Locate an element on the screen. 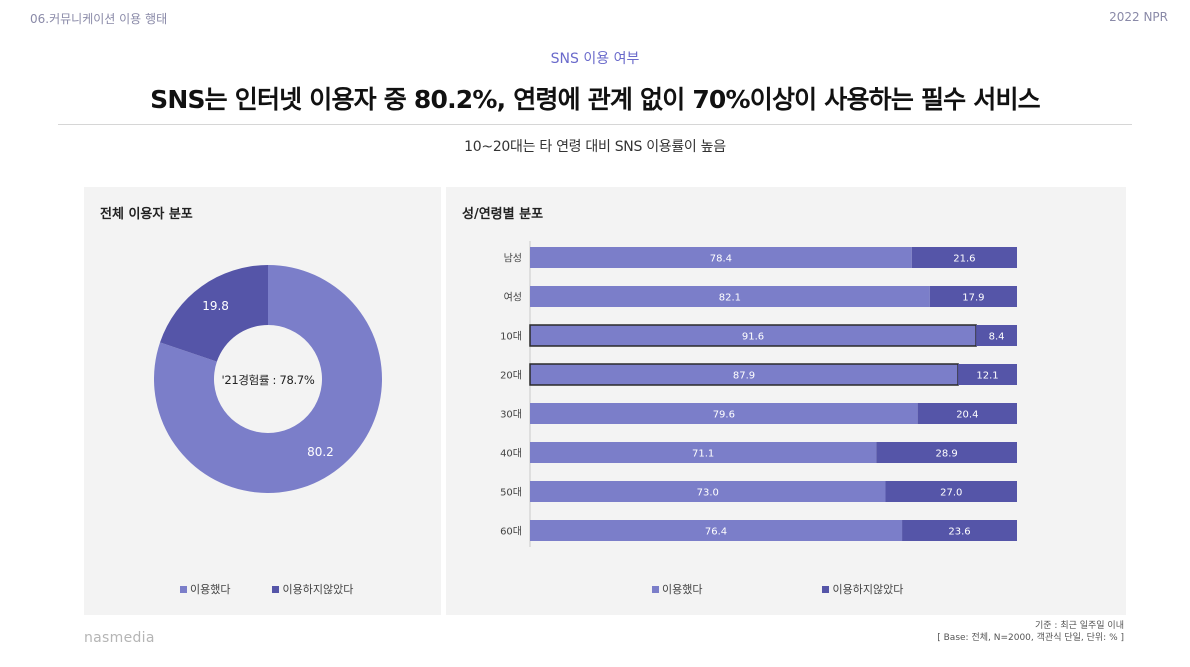 Image resolution: width=1190 pixels, height=667 pixels. brand-logo: nasmedia is located at coordinates (119, 638).